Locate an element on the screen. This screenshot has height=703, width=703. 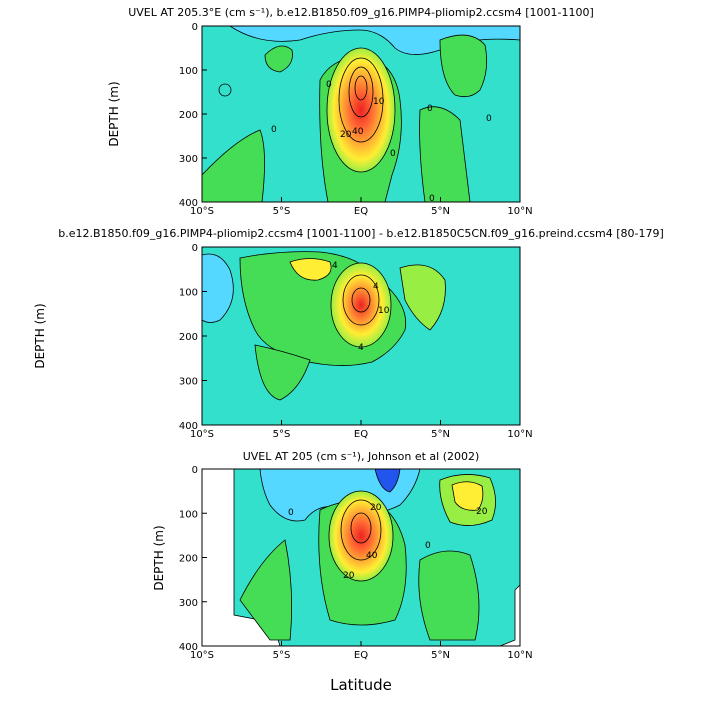
panel-2-label-4b: 4 is located at coordinates (376, 287).